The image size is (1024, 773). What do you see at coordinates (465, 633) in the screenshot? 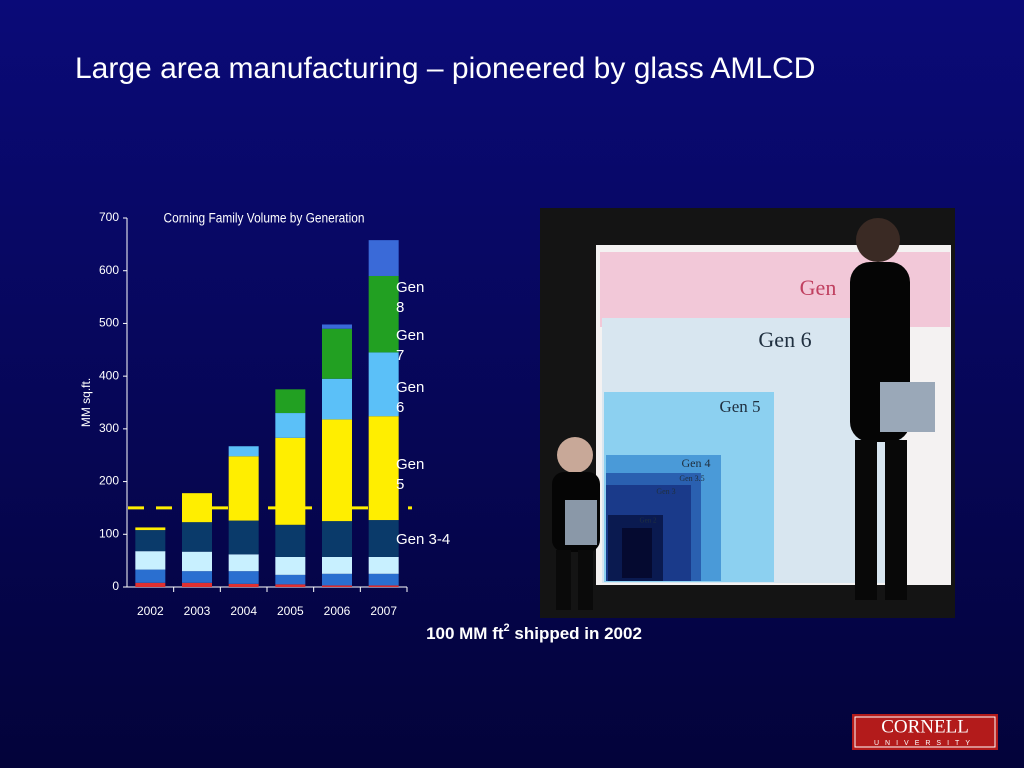
I see `annotation-text: 100 MM ft` at bounding box center [465, 633].